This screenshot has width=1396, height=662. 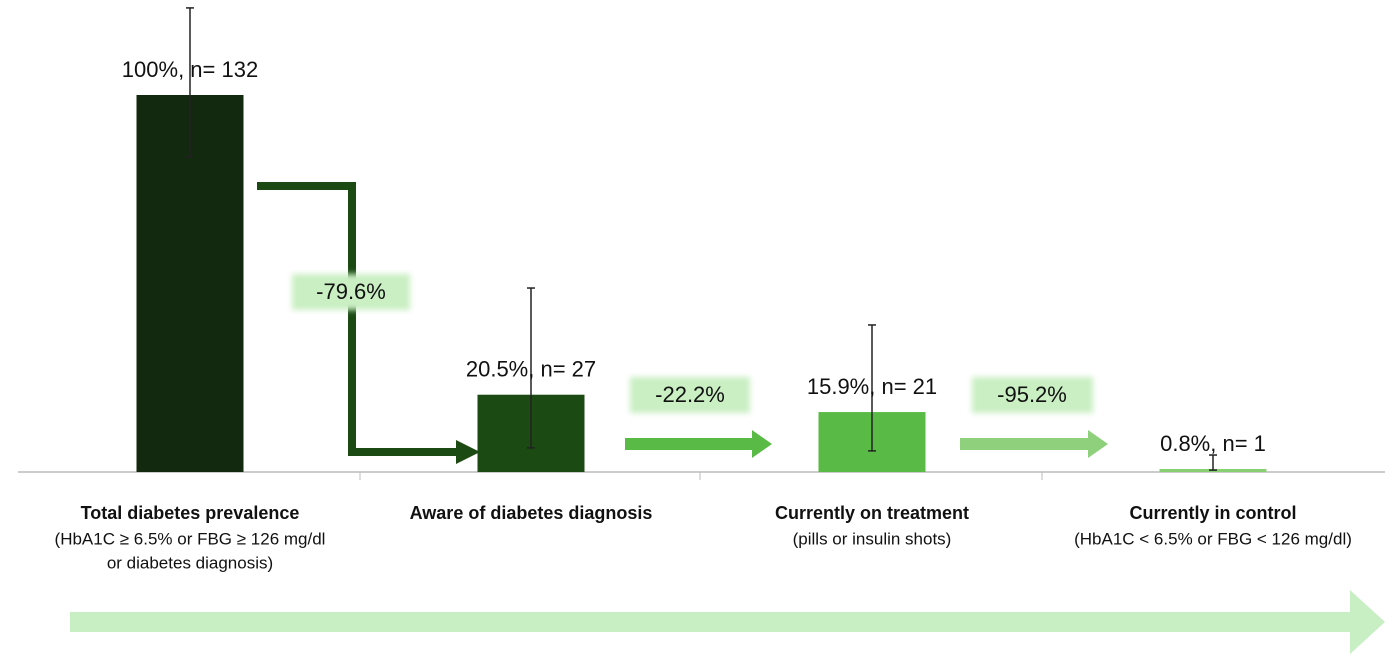 I want to click on bar, so click(x=190, y=283).